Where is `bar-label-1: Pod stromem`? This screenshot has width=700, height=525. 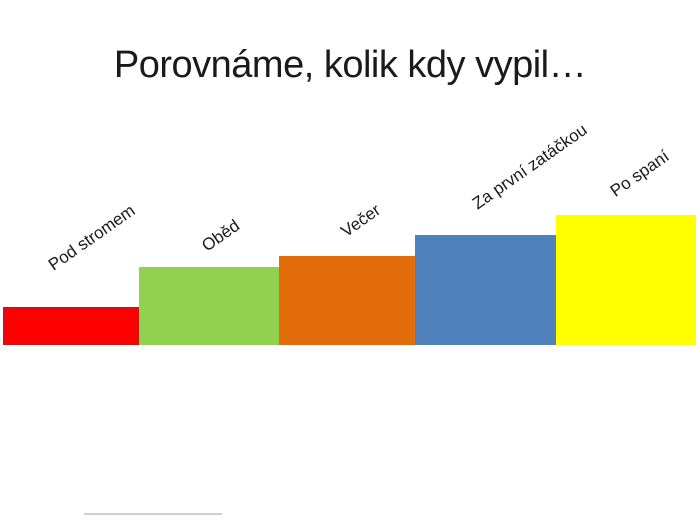
bar-label-1: Pod stromem is located at coordinates (91, 237).